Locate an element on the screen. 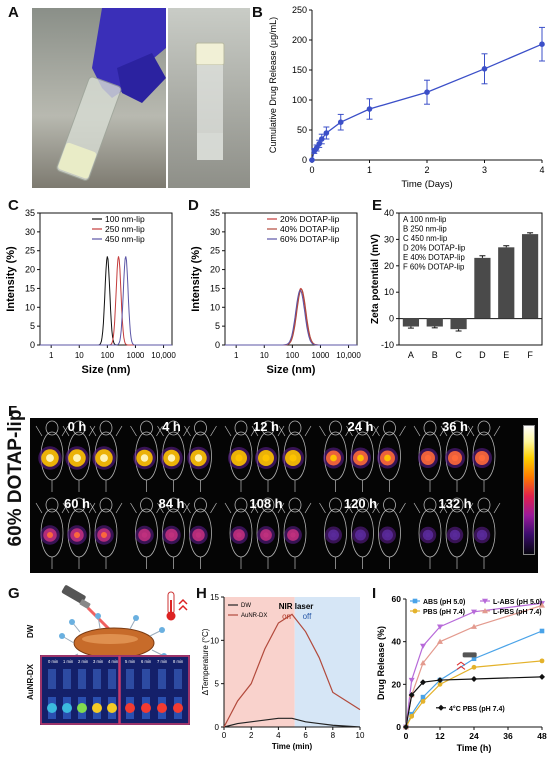 The height and width of the screenshot is (761, 550). legend-label: 100 nm-lip is located at coordinates (125, 219).